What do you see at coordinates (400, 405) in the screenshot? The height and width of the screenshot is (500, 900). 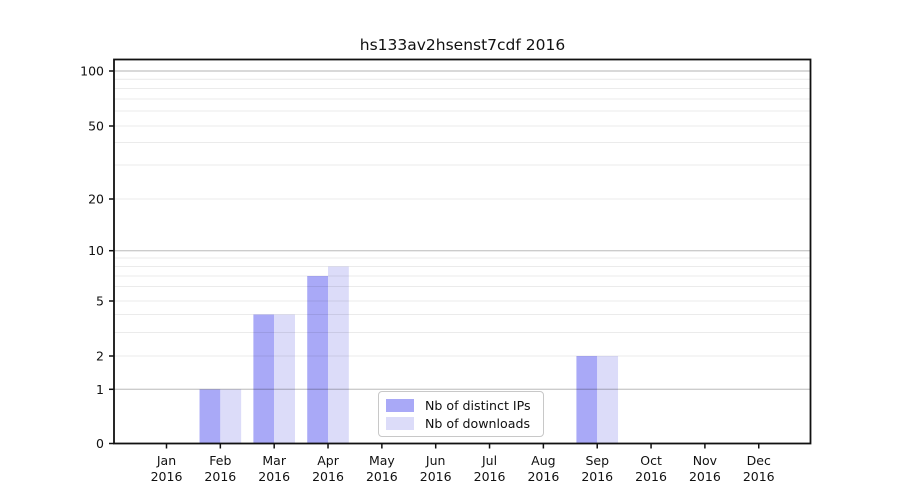 I see `legend-swatch-distinct-ips` at bounding box center [400, 405].